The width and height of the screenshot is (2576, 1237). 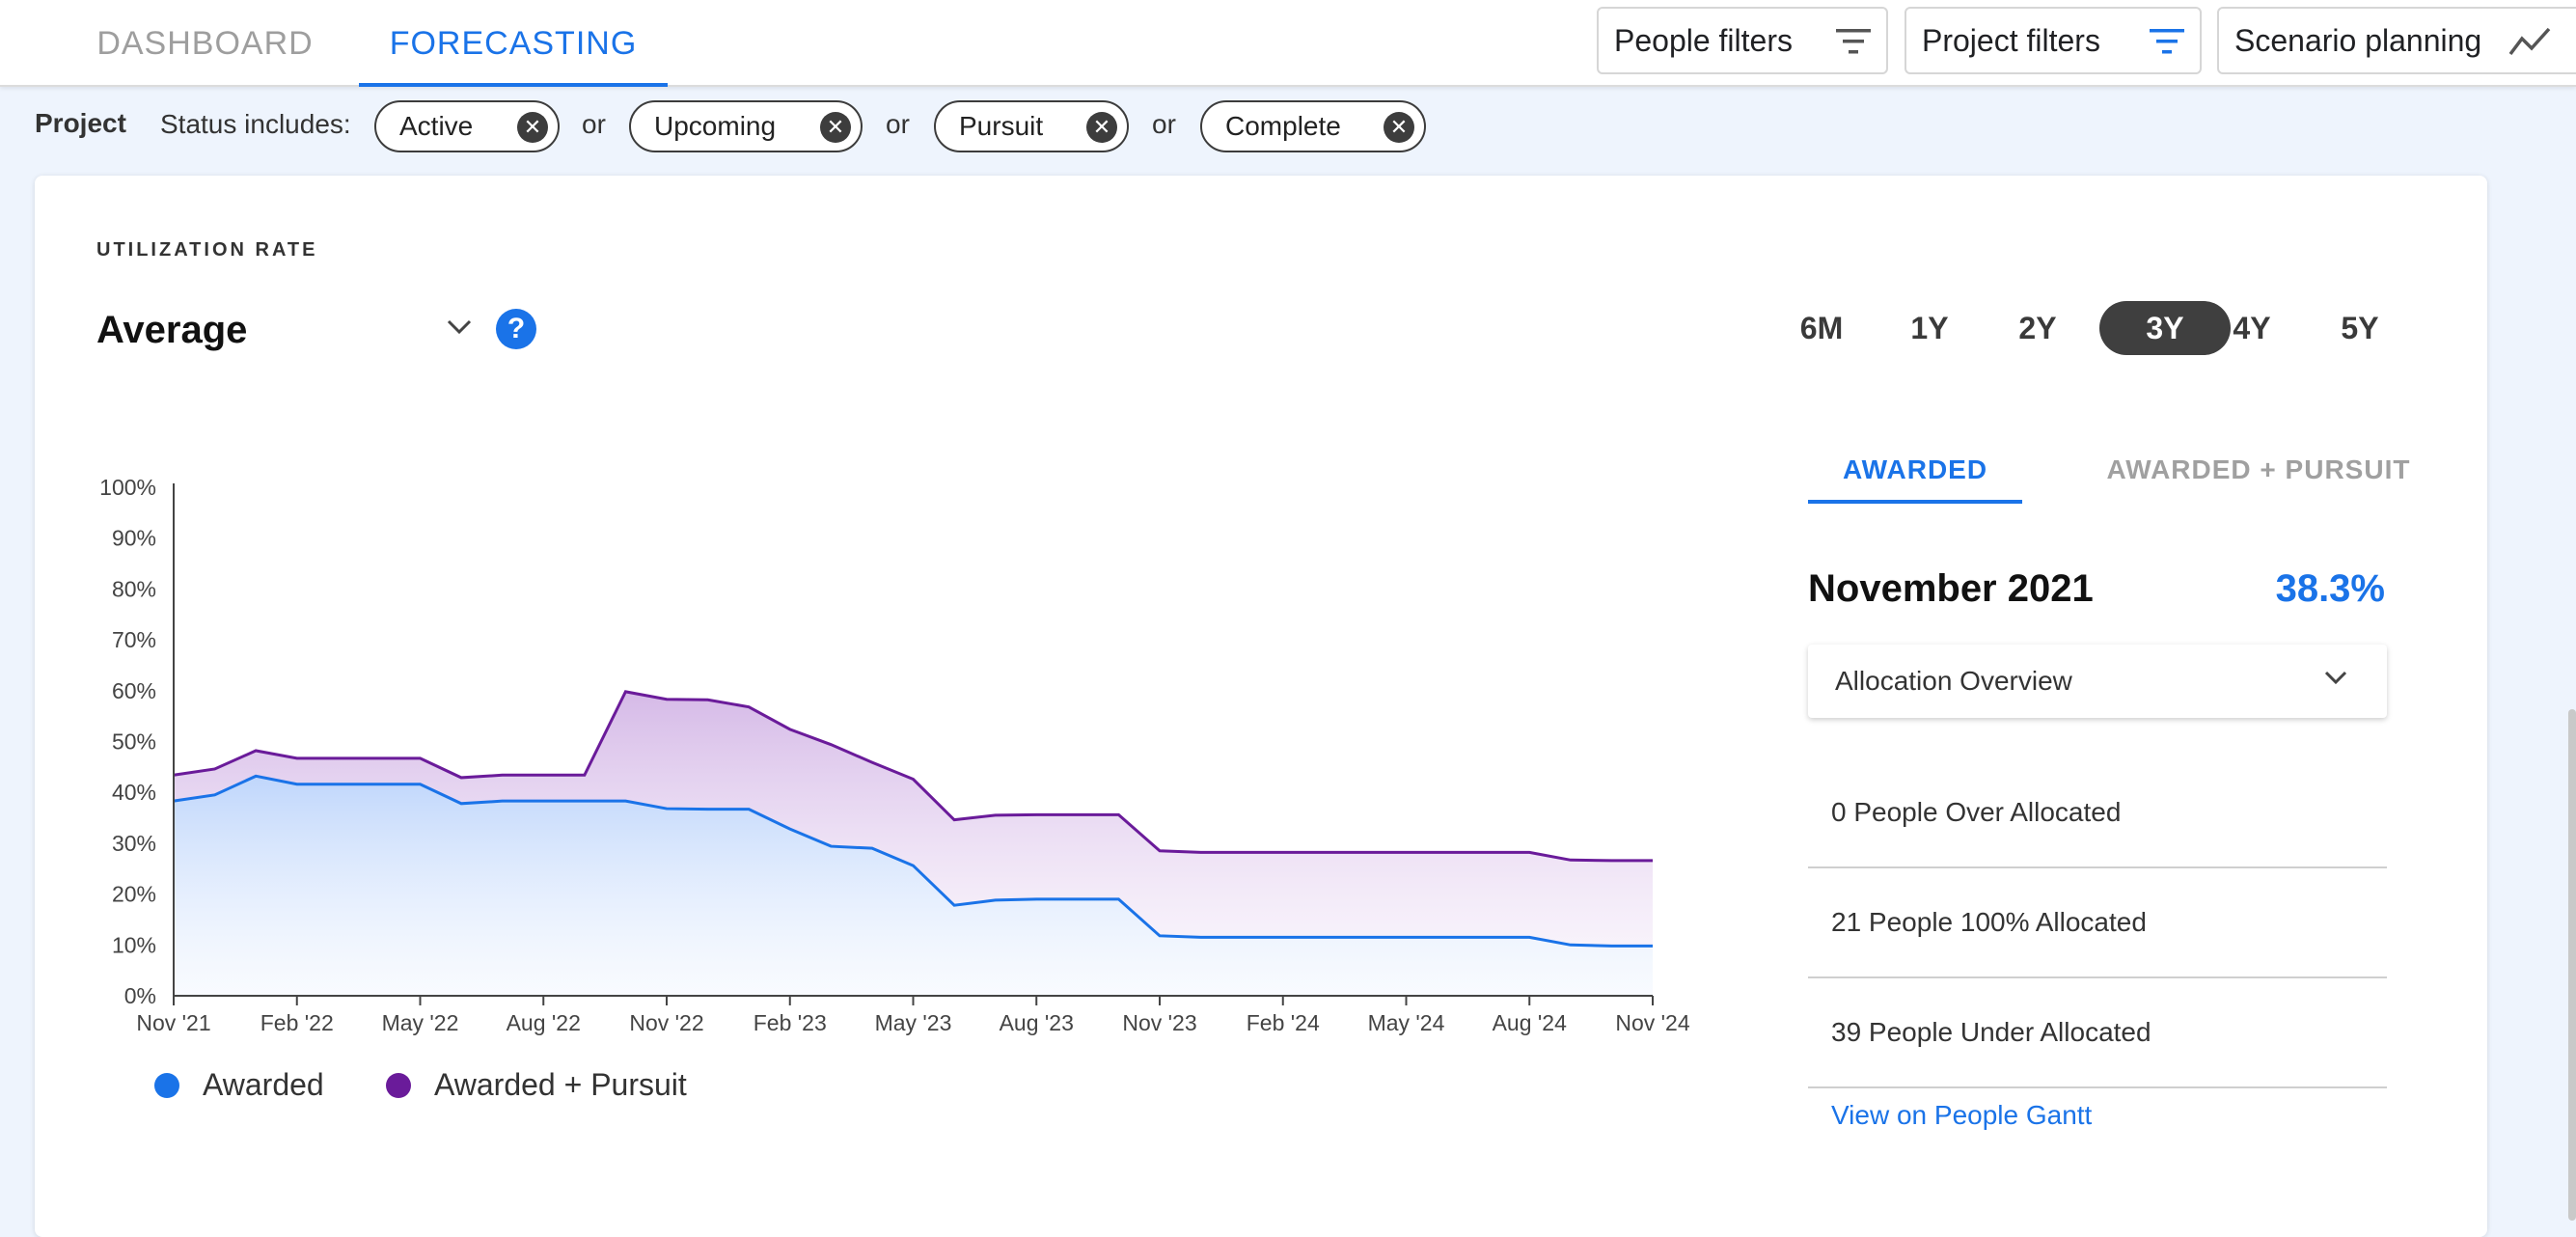 I want to click on chip-label: Pursuit, so click(x=1002, y=126).